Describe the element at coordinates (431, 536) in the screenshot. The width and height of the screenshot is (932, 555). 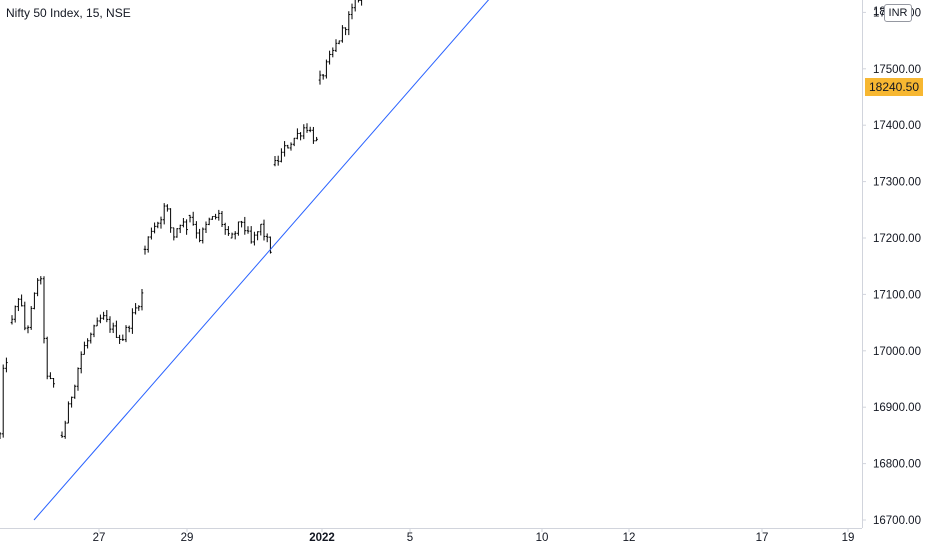
I see `x-axis: 27 29 2022 5 10 12 17 19` at that location.